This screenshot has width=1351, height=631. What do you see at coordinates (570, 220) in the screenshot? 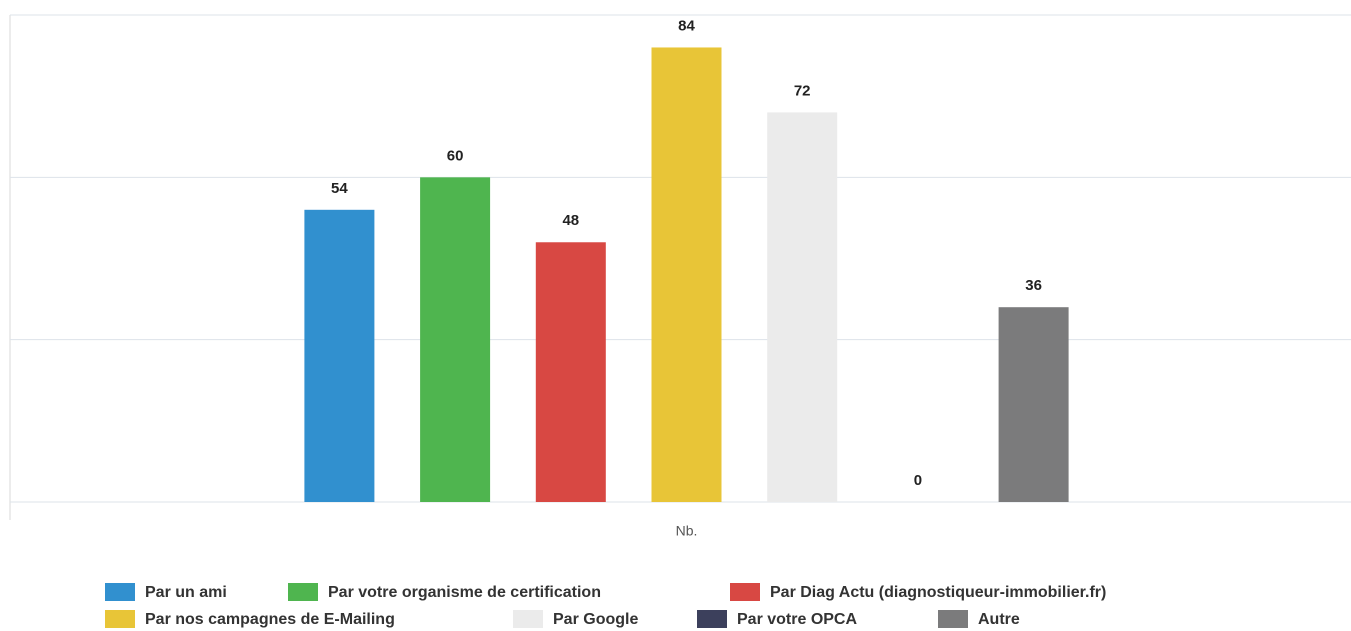
I see `value-label: 48` at bounding box center [570, 220].